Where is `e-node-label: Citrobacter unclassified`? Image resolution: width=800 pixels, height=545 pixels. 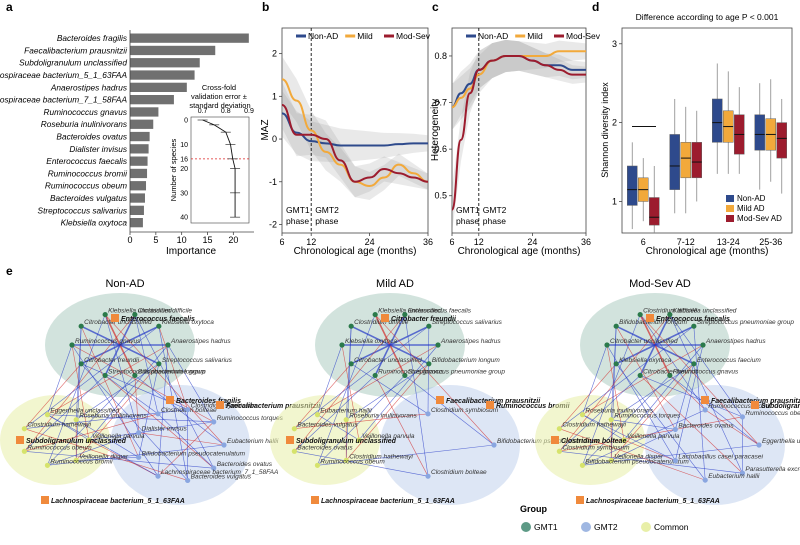
e-node-label: Citrobacter unclassified is located at coordinates (118, 322).